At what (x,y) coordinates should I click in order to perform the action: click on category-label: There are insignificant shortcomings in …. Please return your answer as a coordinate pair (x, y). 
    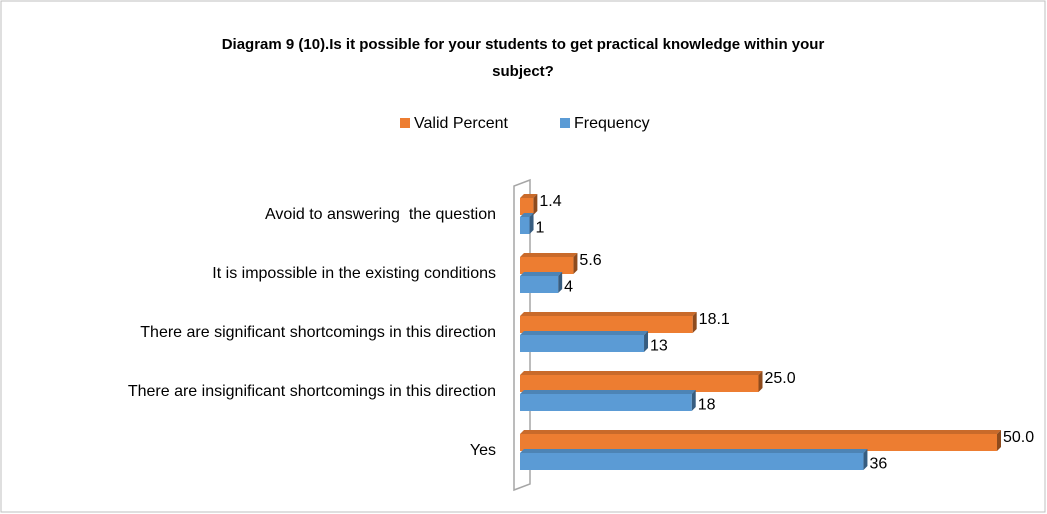
    Looking at the image, I should click on (312, 391).